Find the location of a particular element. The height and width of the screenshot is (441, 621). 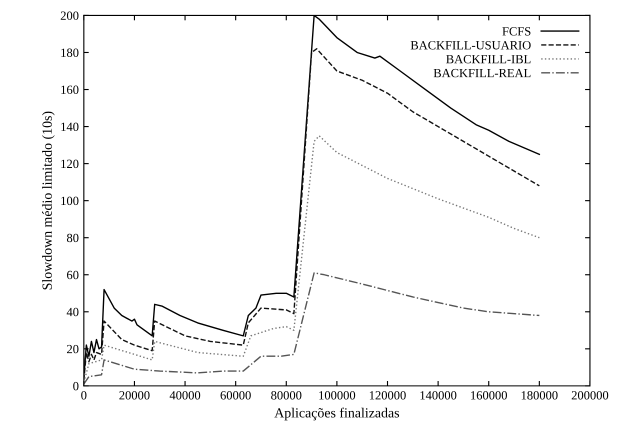

y-tick-label: 160 is located at coordinates (69, 90).